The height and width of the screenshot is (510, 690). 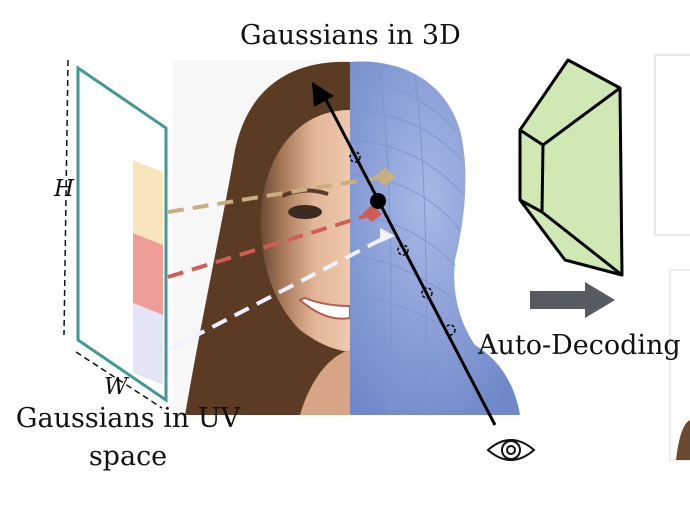 I want to click on output-frame-partial, so click(x=672, y=257).